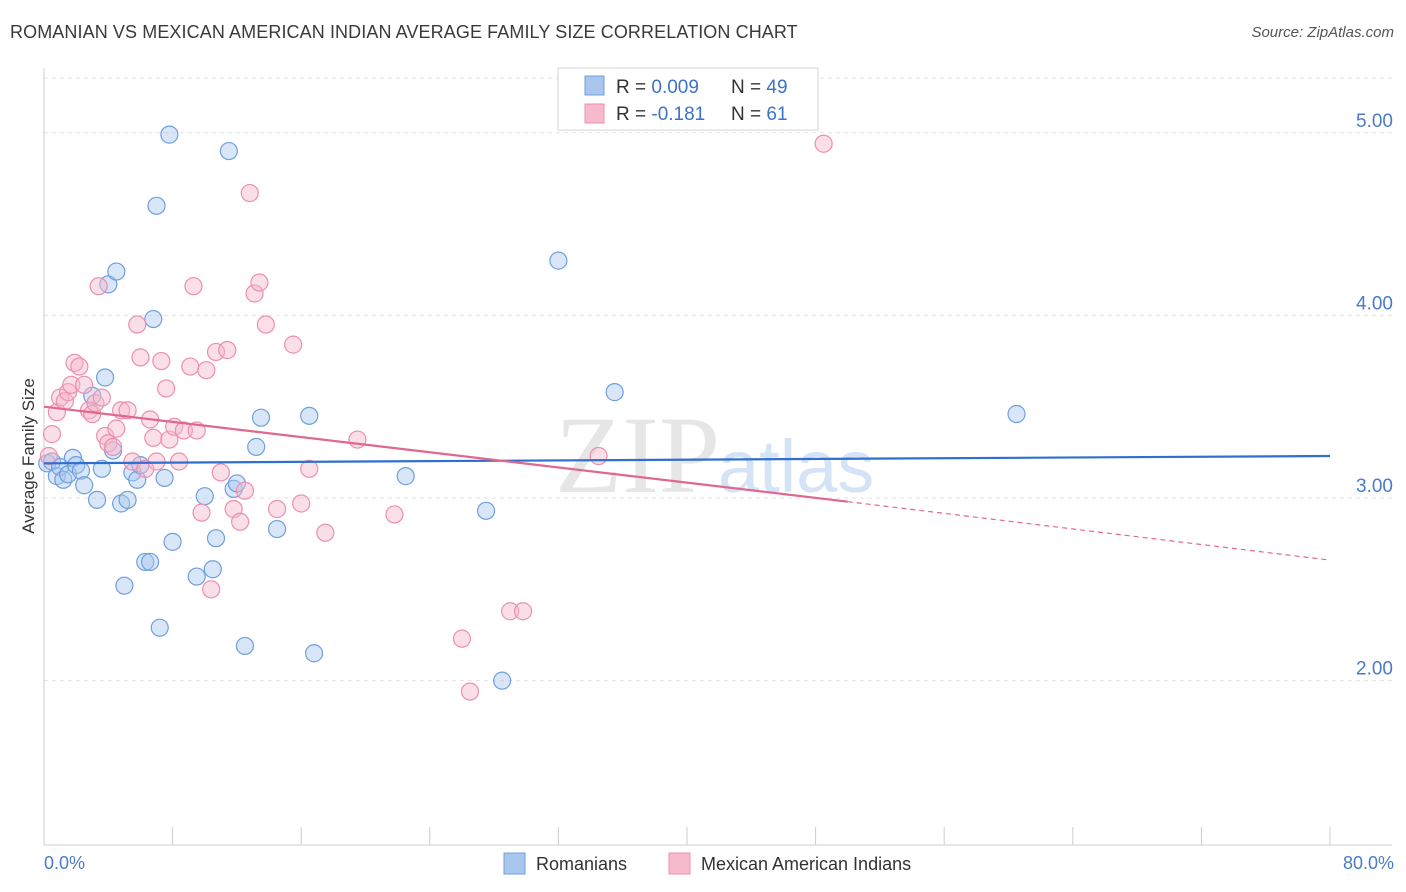 The height and width of the screenshot is (892, 1406). What do you see at coordinates (806, 864) in the screenshot?
I see `bottom-legend-mexican: Mexican American Indians` at bounding box center [806, 864].